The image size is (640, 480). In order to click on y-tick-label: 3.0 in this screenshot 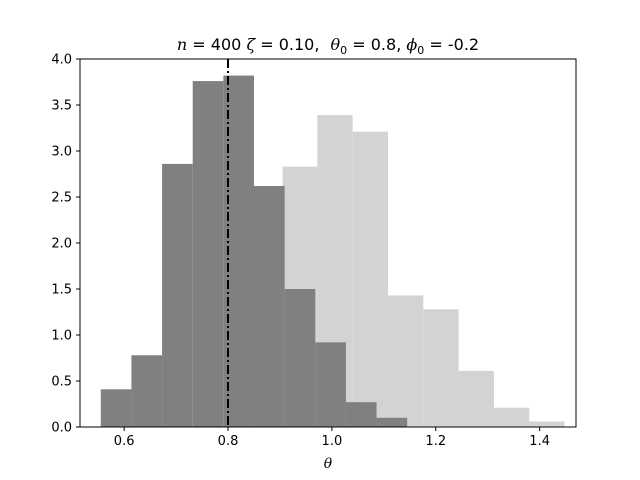, I will do `click(61, 152)`.